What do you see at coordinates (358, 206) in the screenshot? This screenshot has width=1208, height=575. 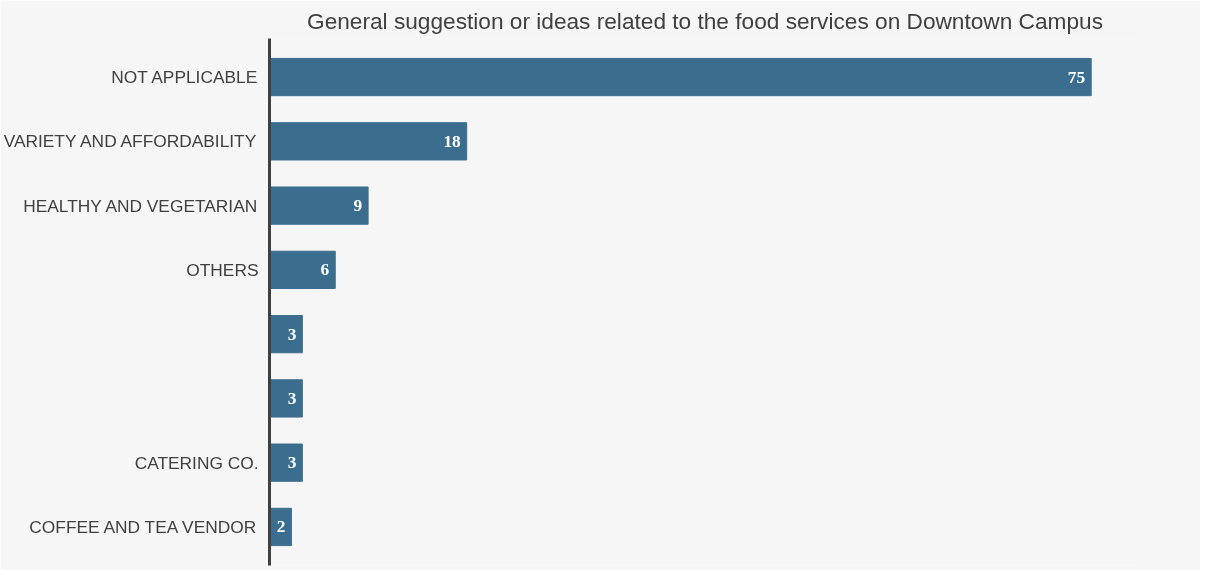 I see `data-label: 9` at bounding box center [358, 206].